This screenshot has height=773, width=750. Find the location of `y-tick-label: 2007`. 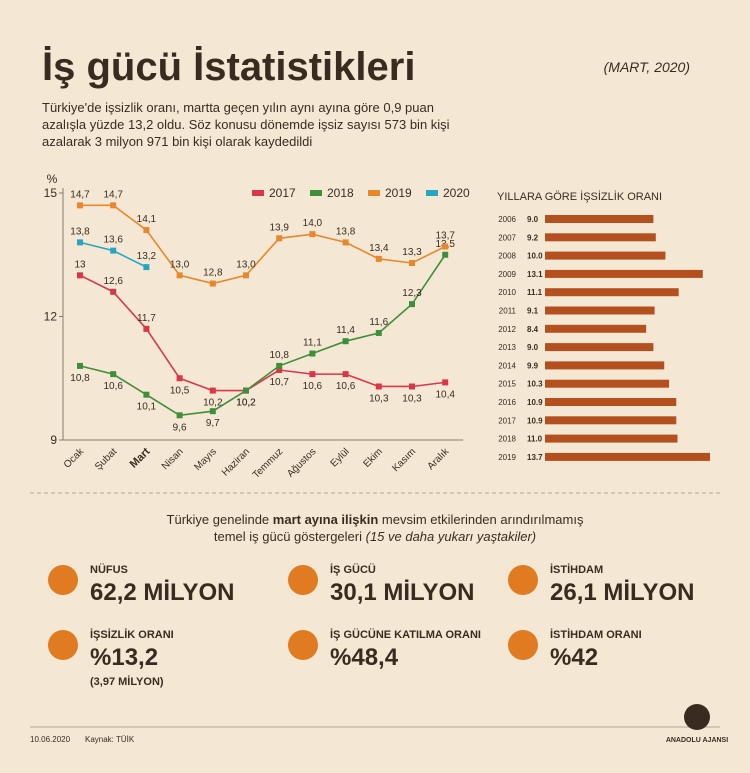

y-tick-label: 2007 is located at coordinates (507, 237).